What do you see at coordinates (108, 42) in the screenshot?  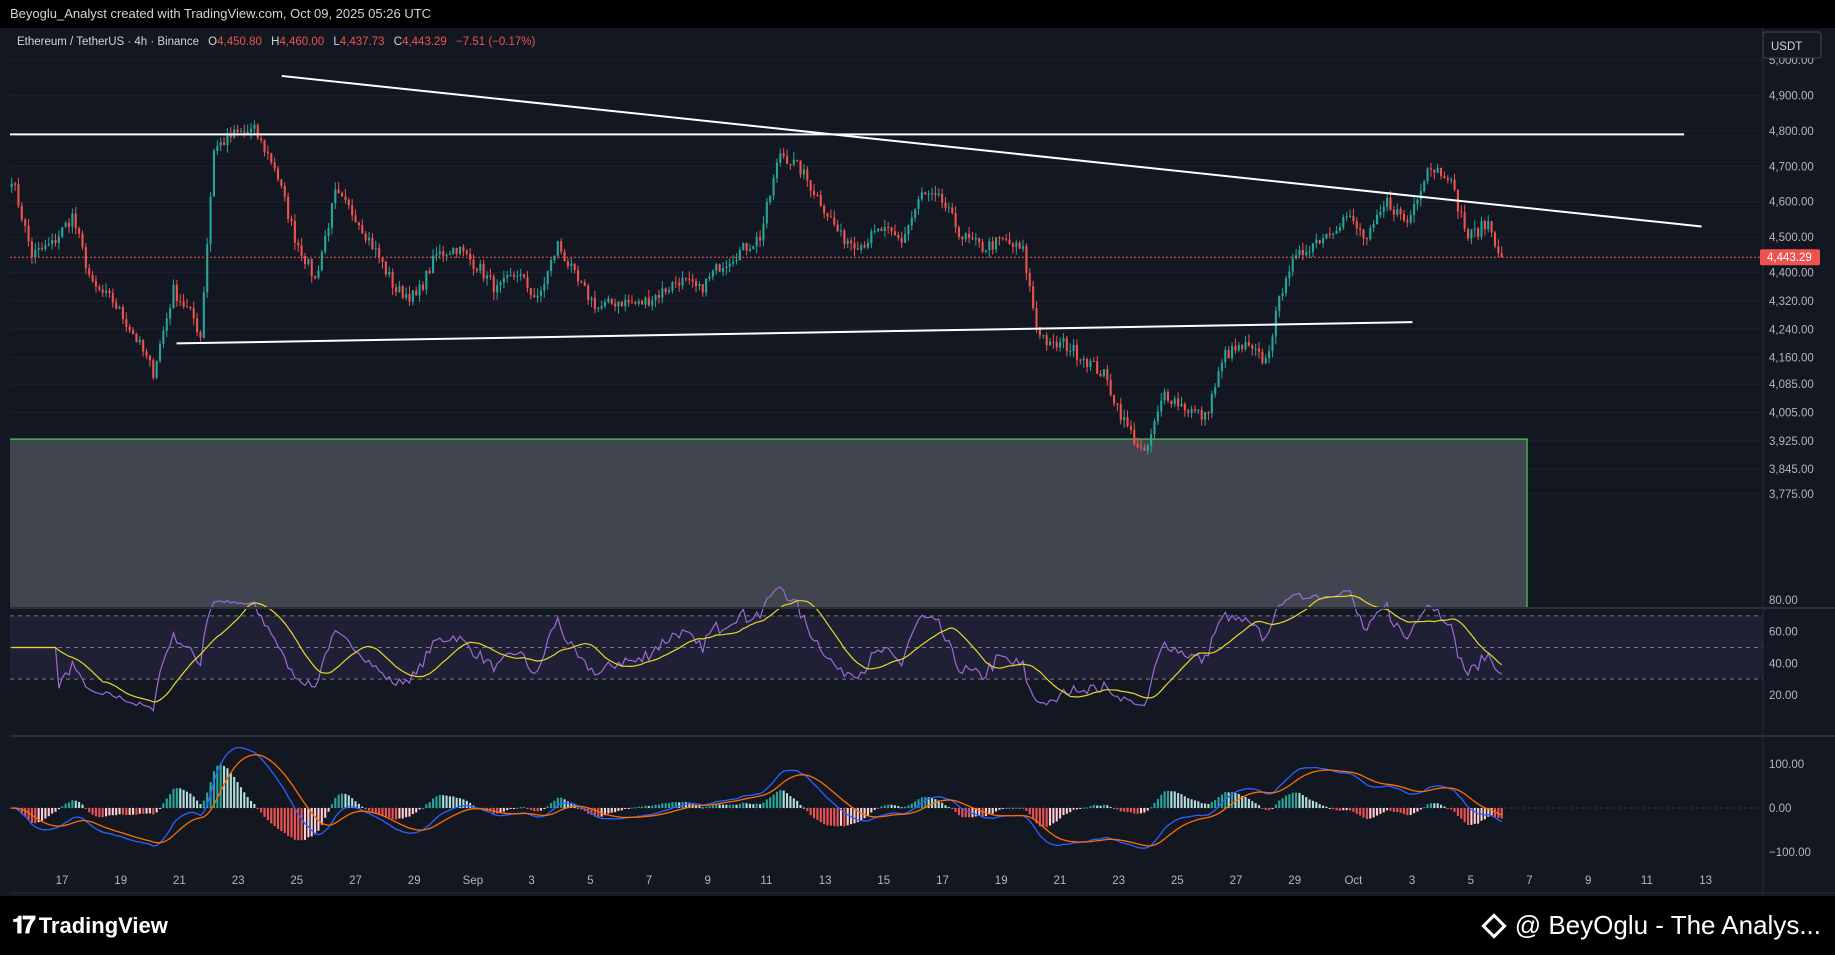 I see `legend-symbol: Ethereum / TetherUS · 4h · Binance` at bounding box center [108, 42].